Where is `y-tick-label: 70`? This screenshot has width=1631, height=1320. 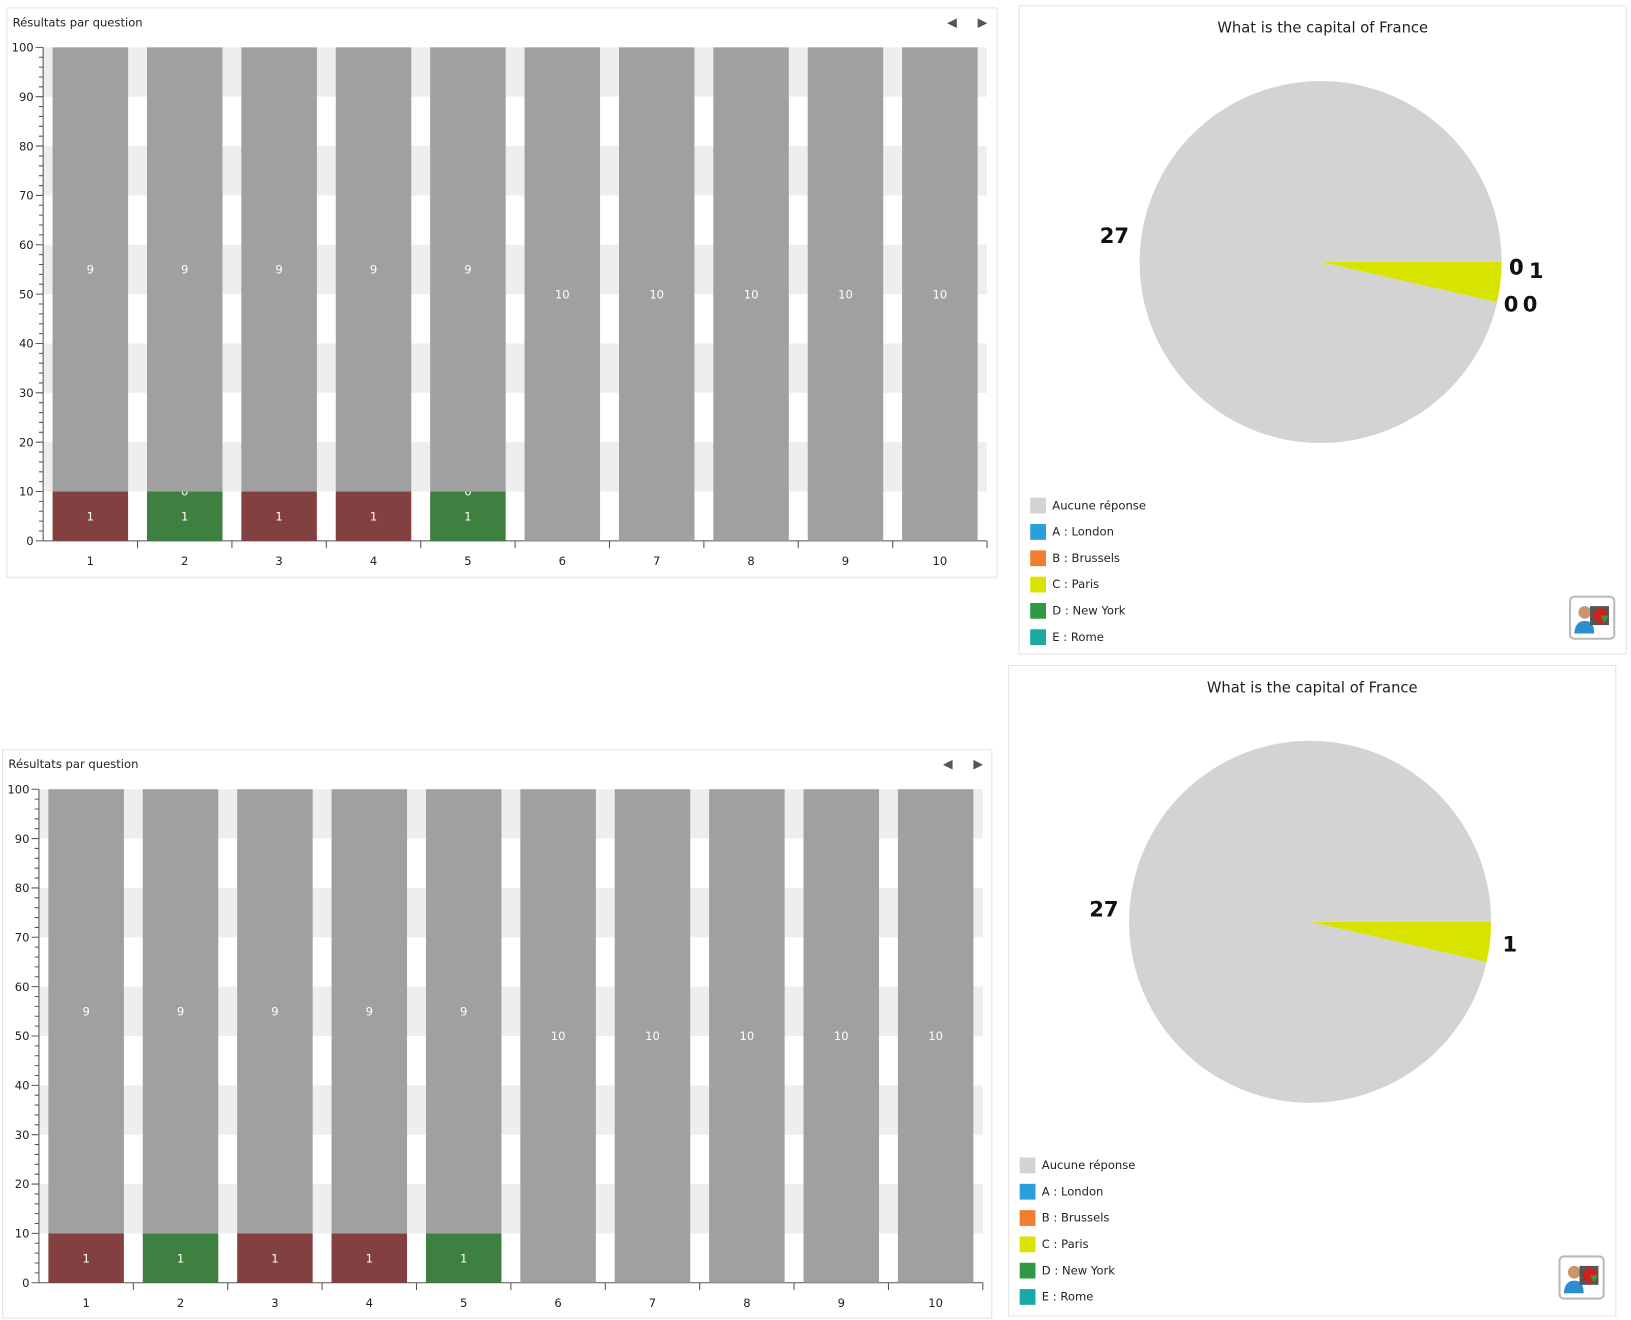 y-tick-label: 70 is located at coordinates (26, 196).